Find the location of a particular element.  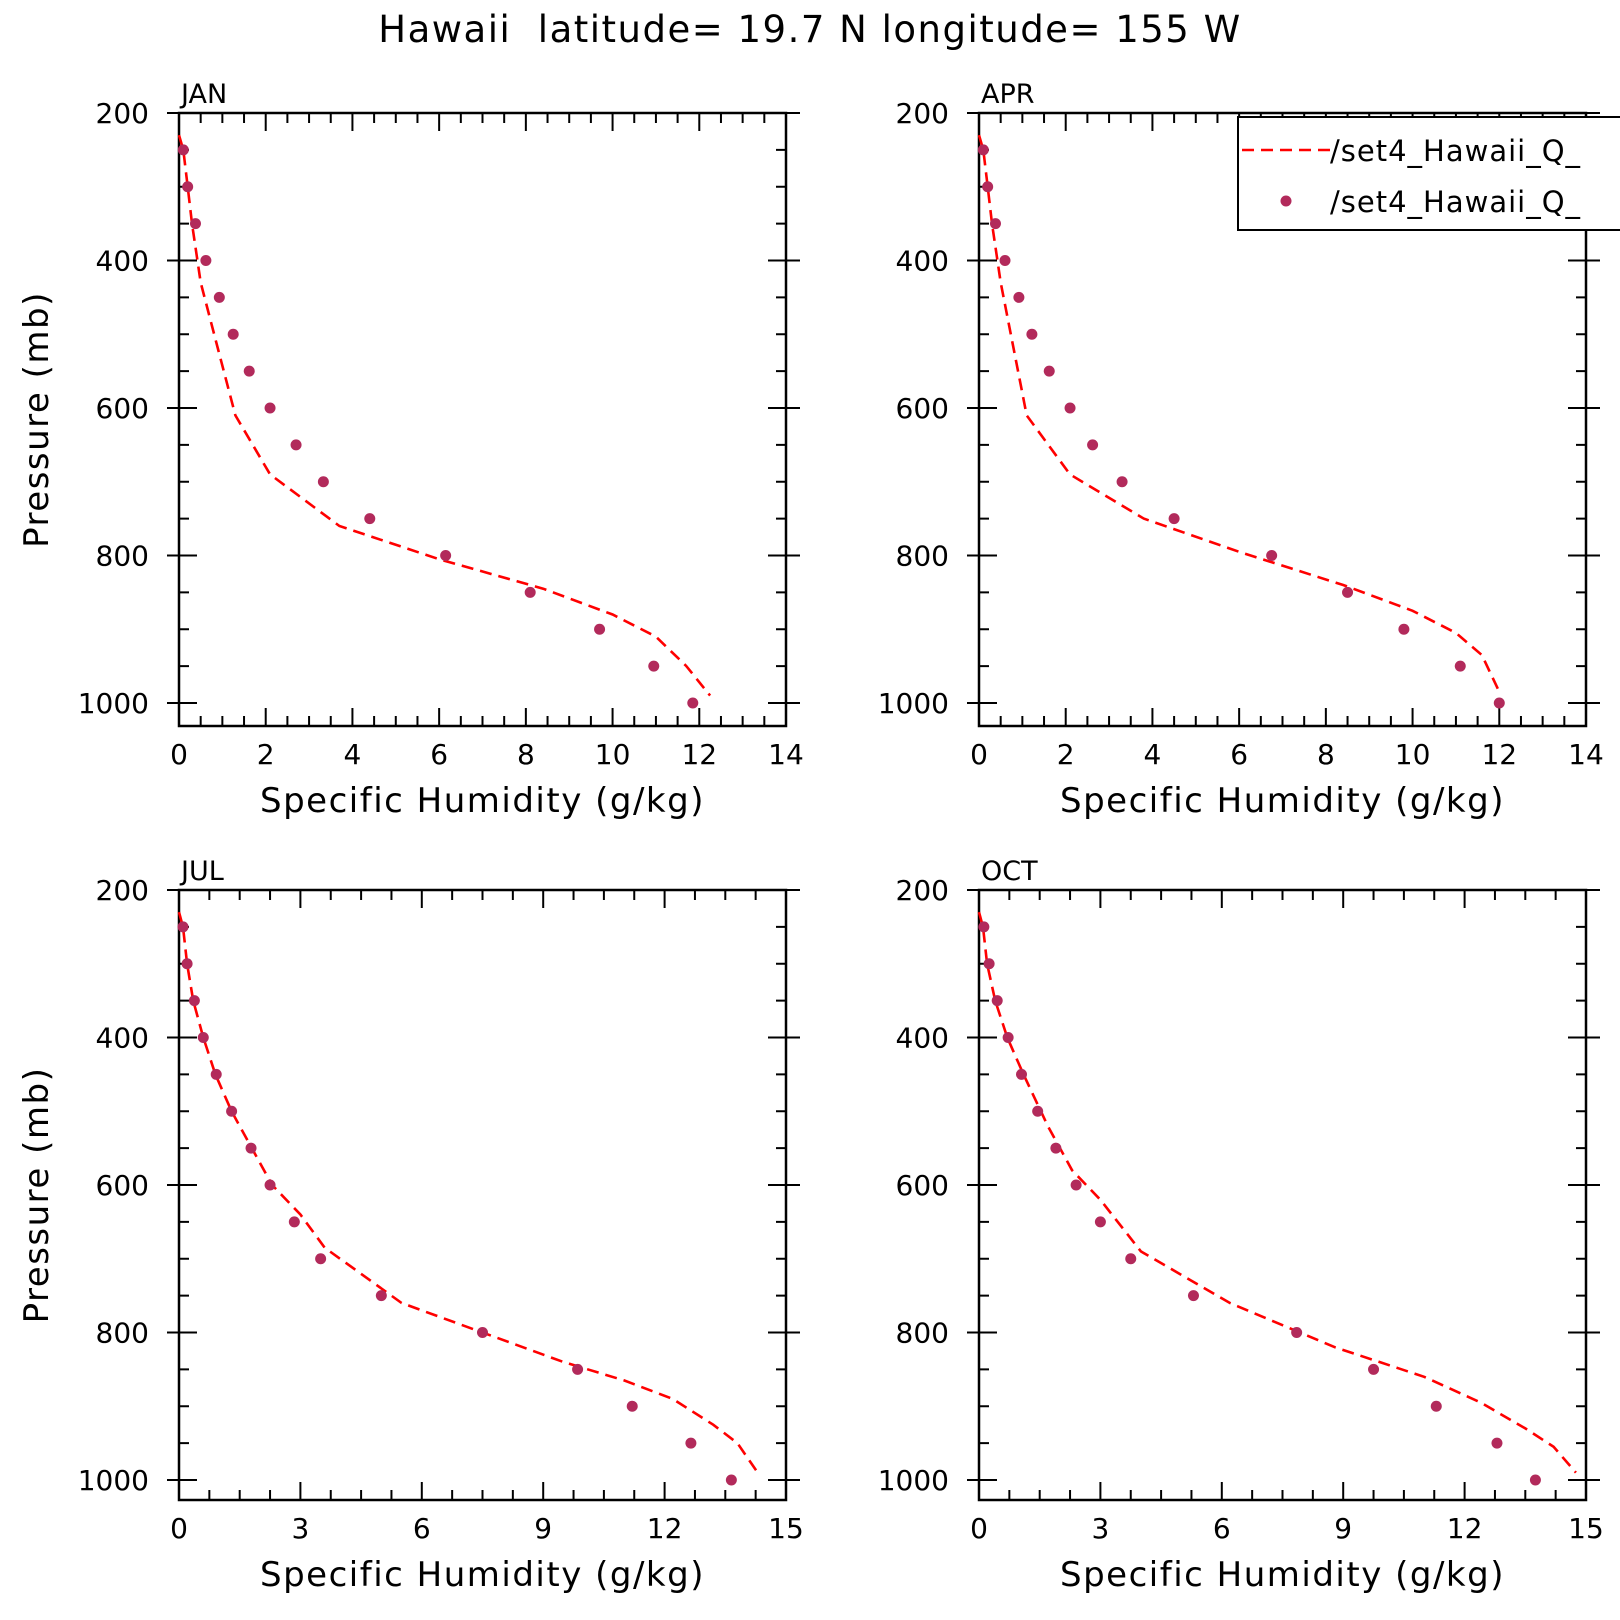

jul-y-tick-label: 800 is located at coordinates (122, 1333).